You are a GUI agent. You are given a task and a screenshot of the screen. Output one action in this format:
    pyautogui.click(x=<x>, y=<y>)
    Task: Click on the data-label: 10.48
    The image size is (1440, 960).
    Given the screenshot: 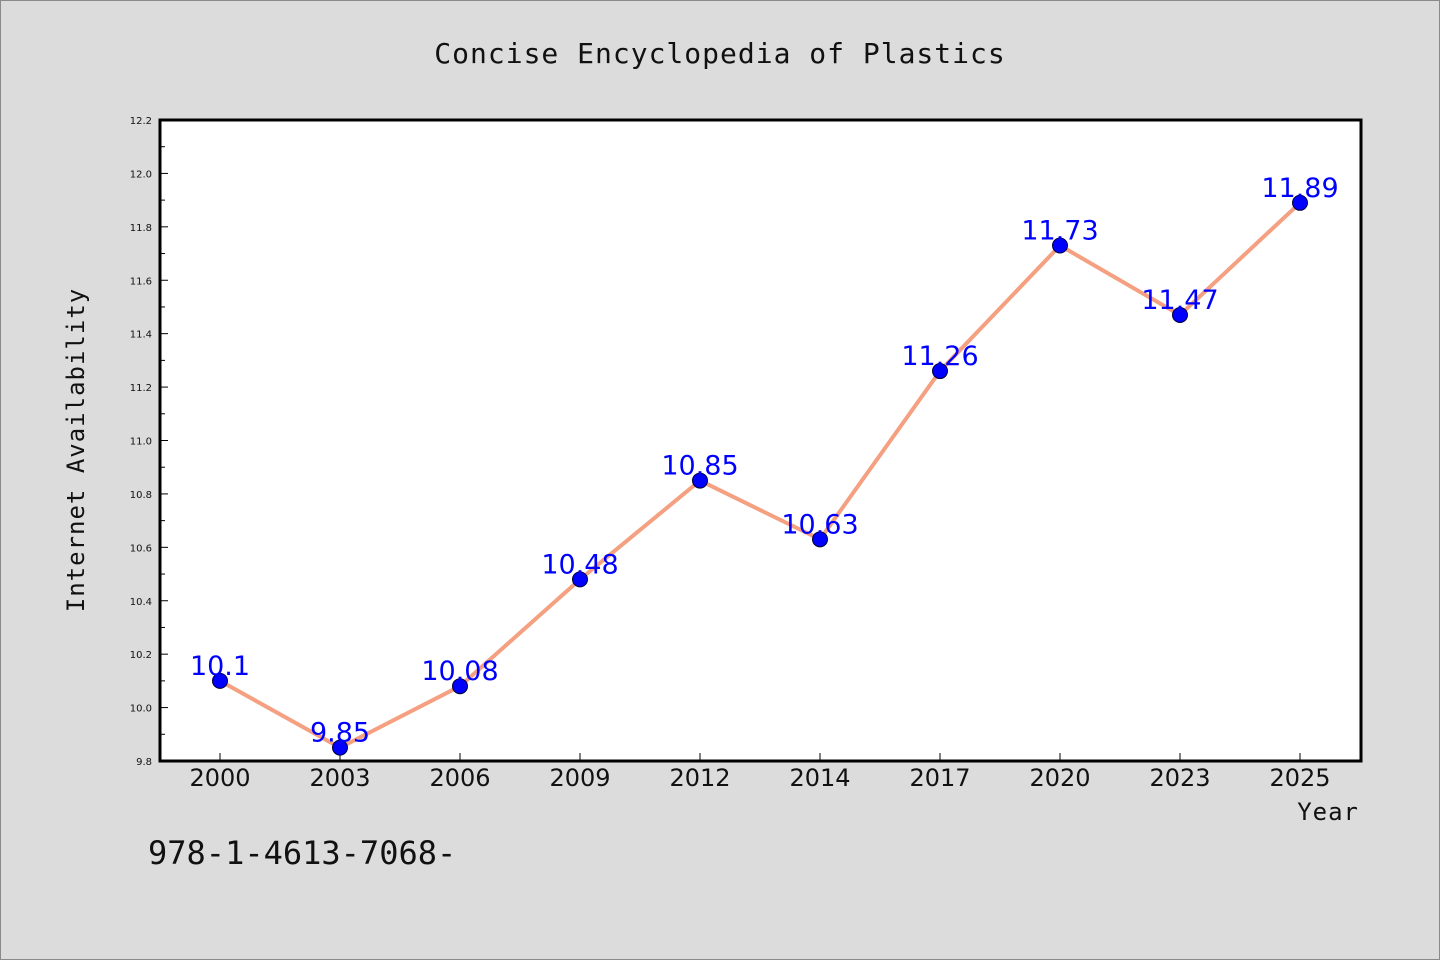 What is the action you would take?
    pyautogui.click(x=579, y=564)
    